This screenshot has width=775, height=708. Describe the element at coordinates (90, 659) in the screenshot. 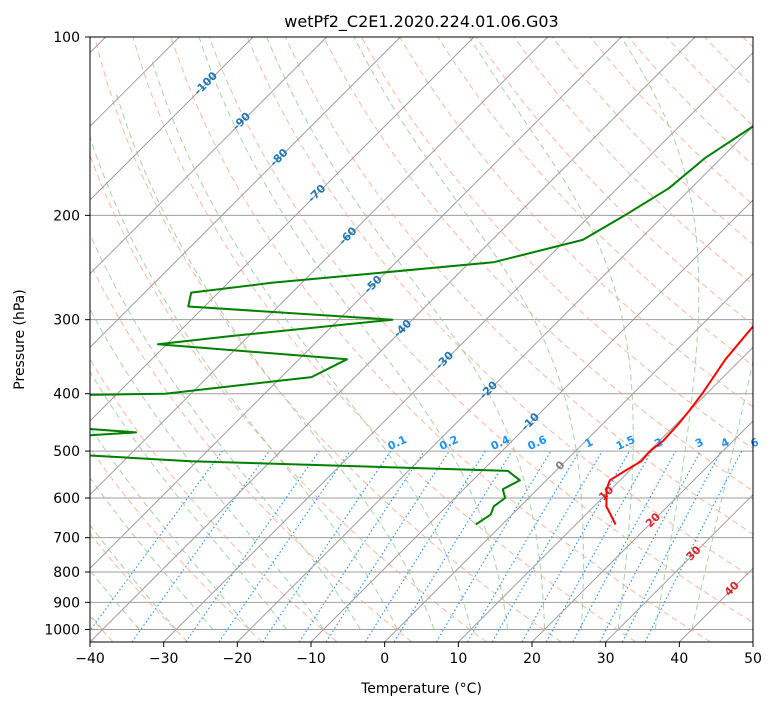

I see `x-tick-label: −40` at that location.